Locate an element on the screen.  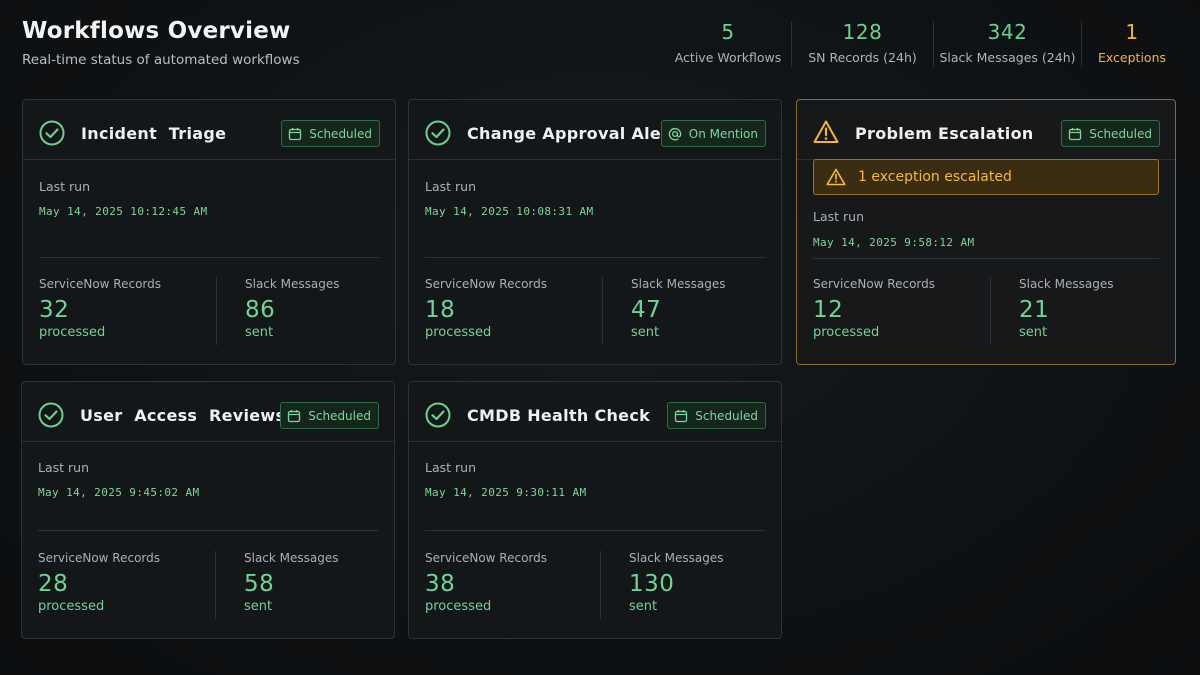
workflow-name: User Access Reviews is located at coordinates (183, 415).